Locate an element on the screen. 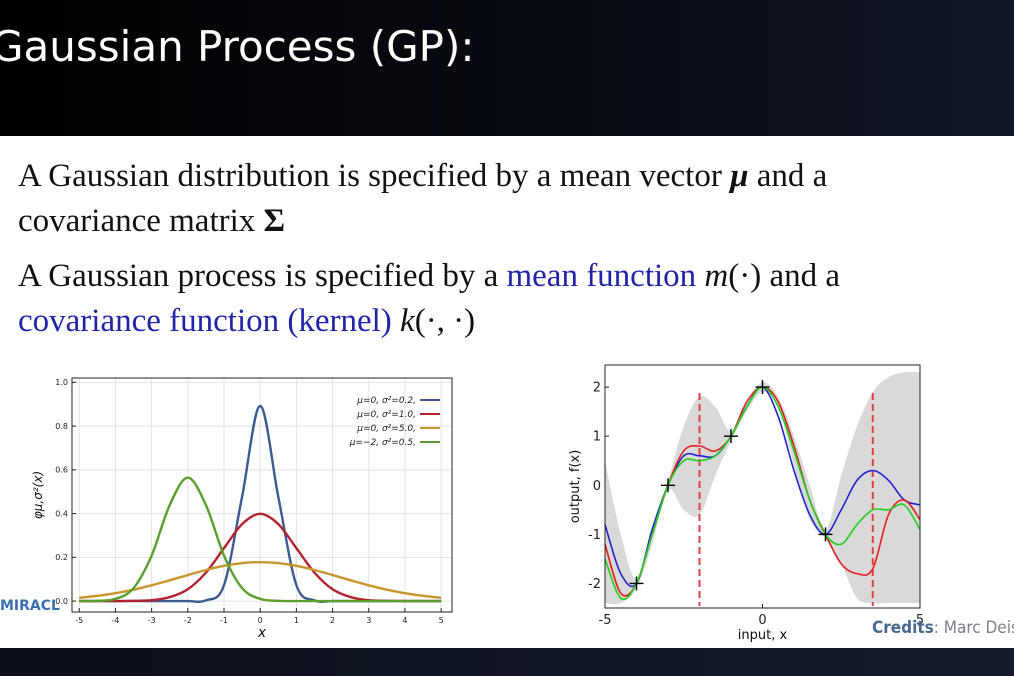 The image size is (1014, 676). symbol: μ is located at coordinates (739, 176).